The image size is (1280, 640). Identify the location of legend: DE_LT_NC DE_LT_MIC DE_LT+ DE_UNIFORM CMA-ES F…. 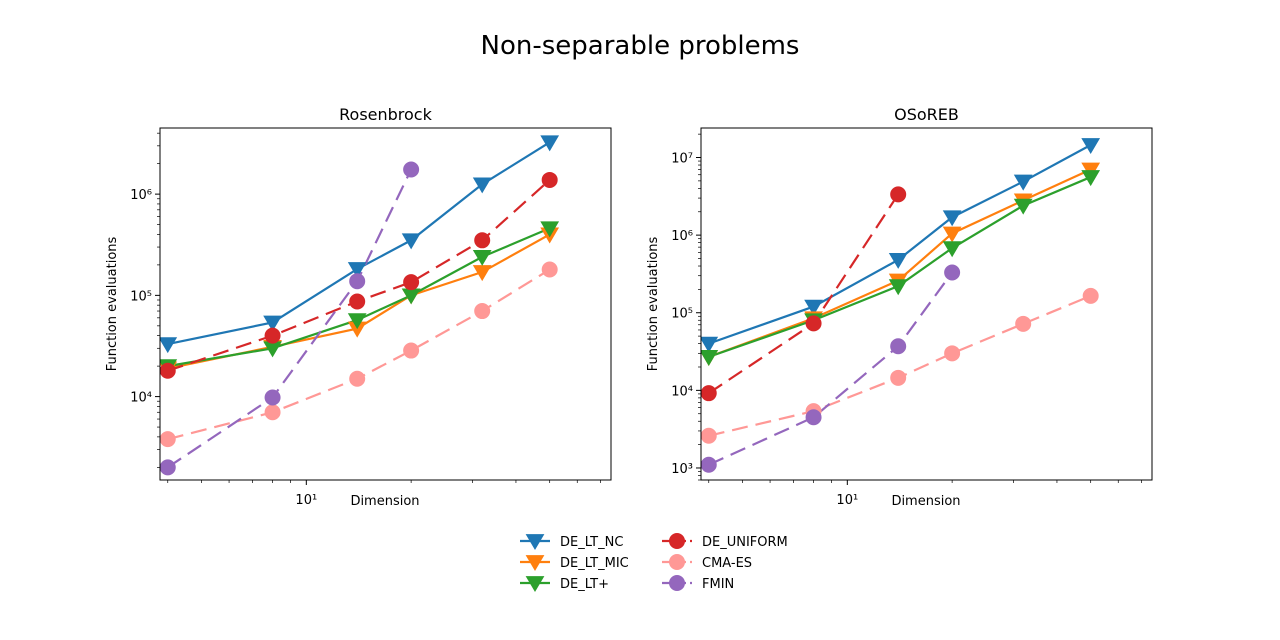
(654, 563).